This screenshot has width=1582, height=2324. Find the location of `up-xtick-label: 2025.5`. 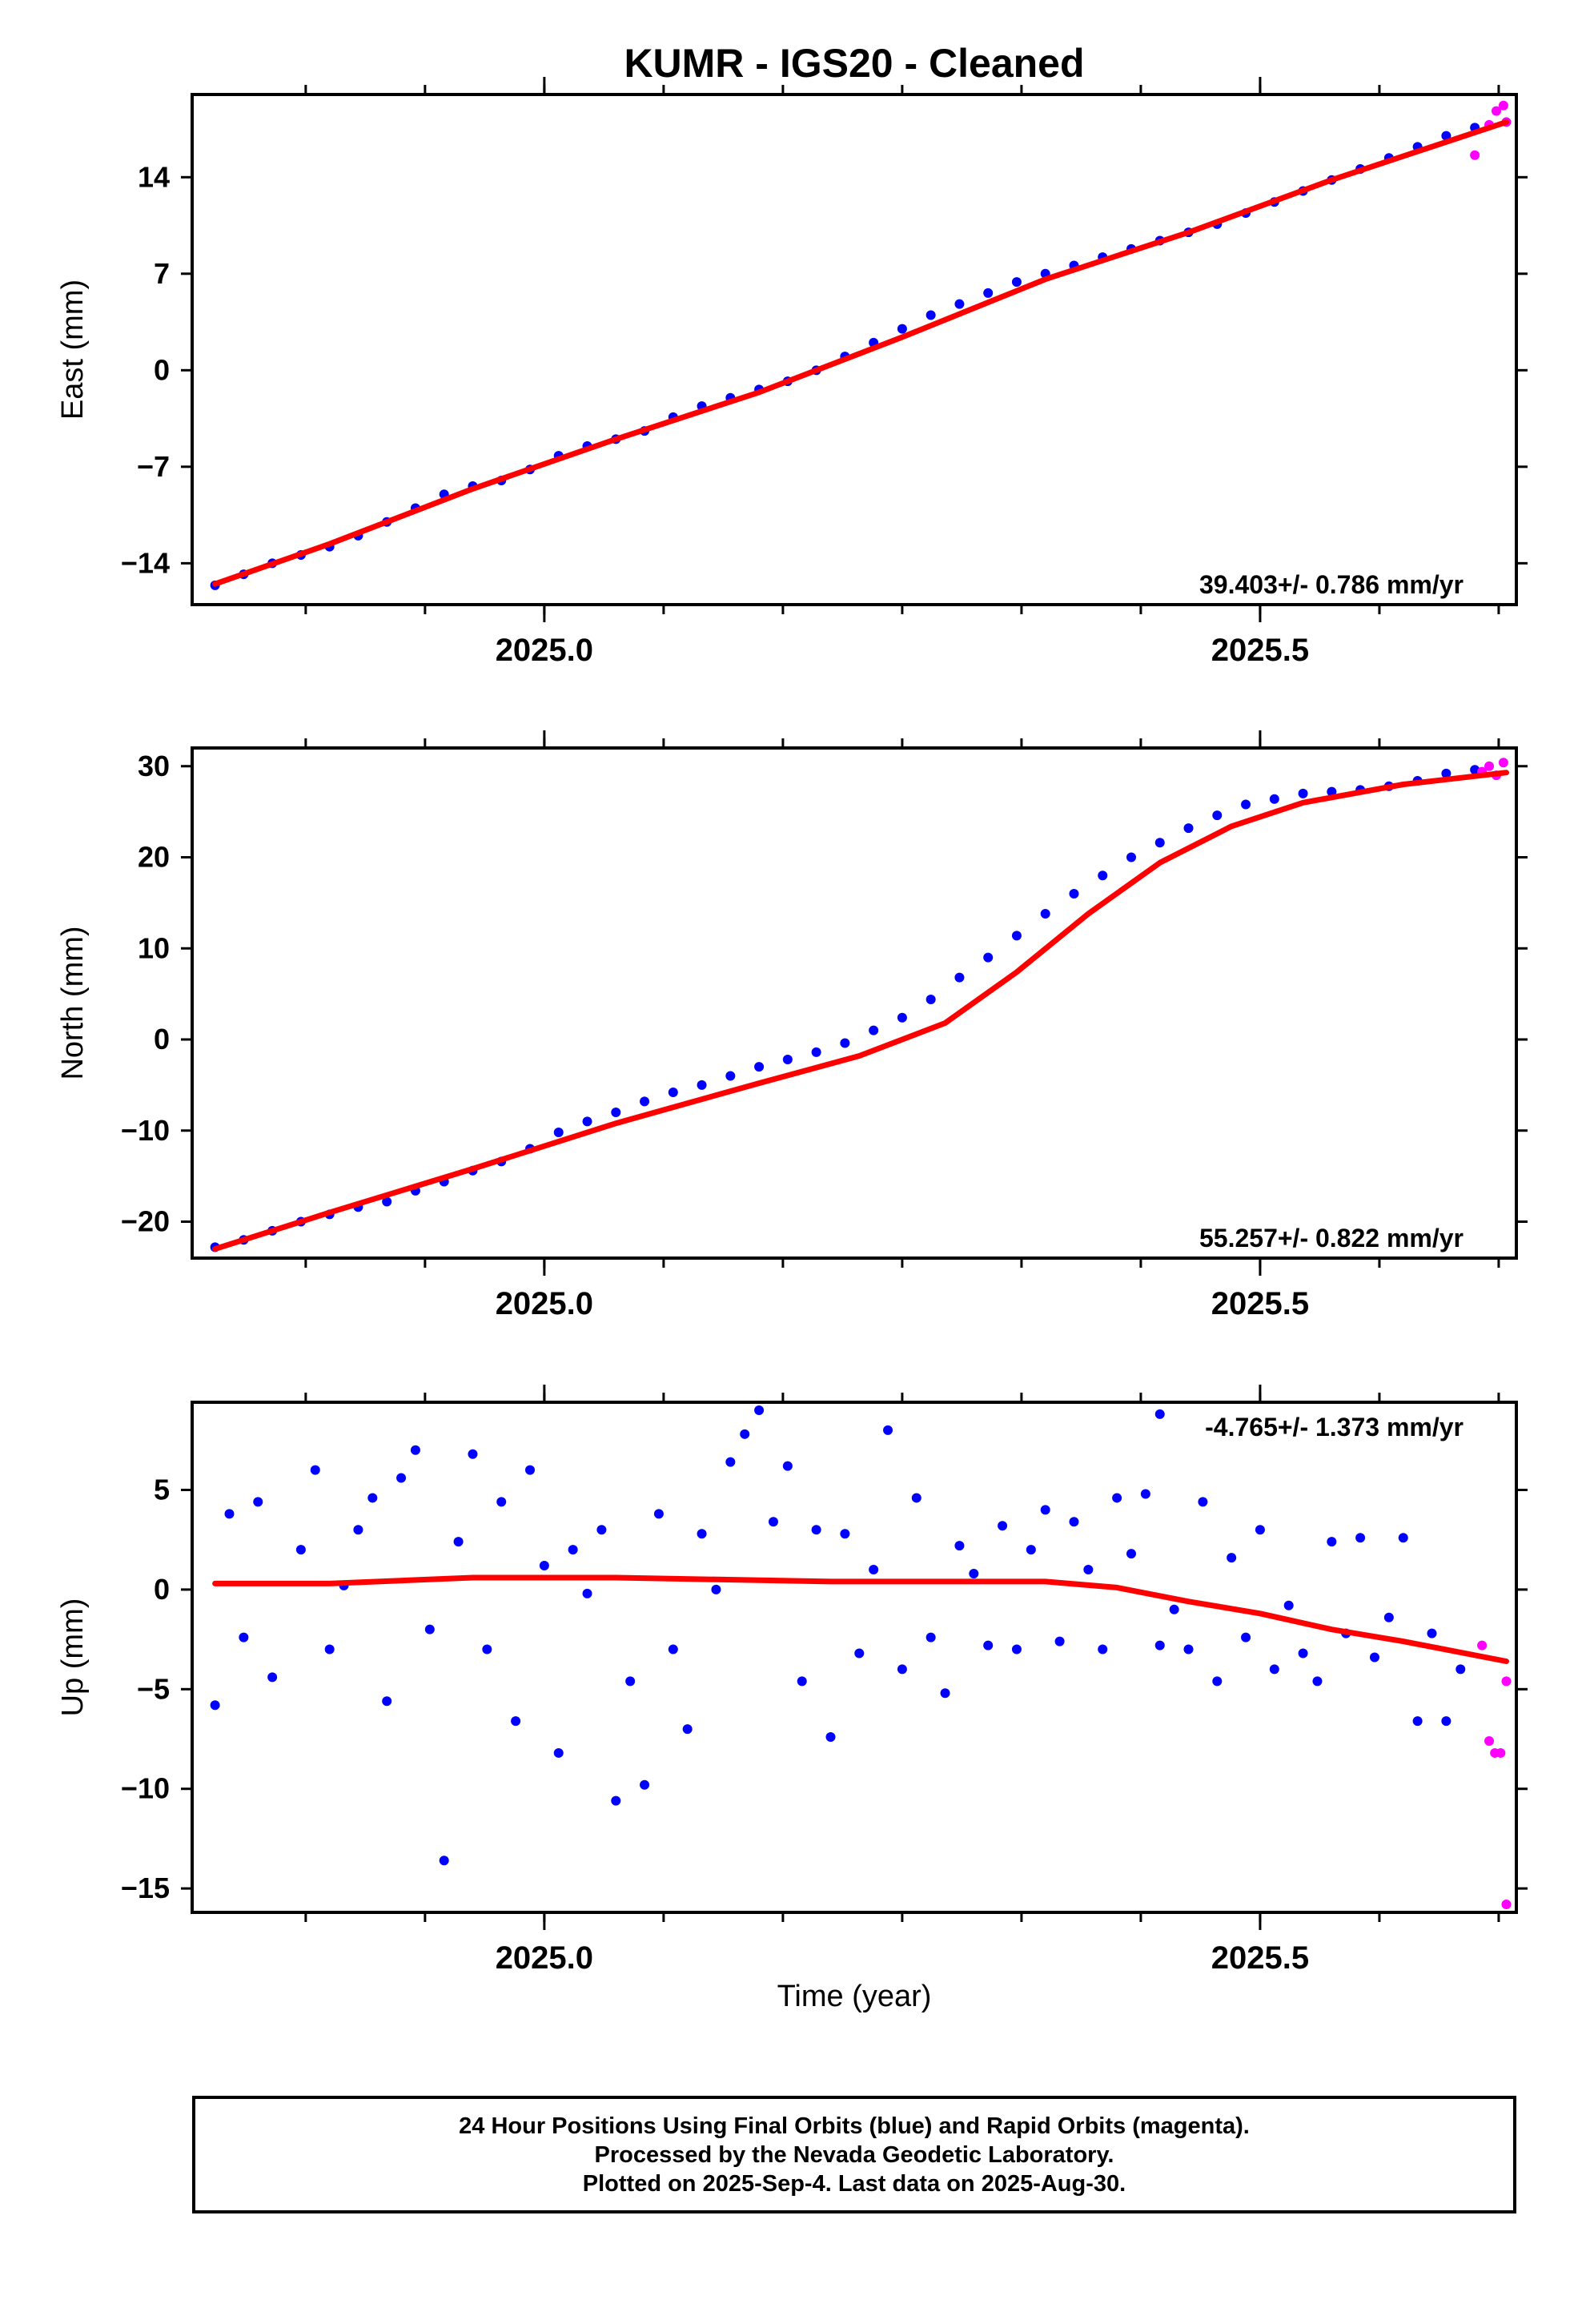

up-xtick-label: 2025.5 is located at coordinates (1260, 1958).